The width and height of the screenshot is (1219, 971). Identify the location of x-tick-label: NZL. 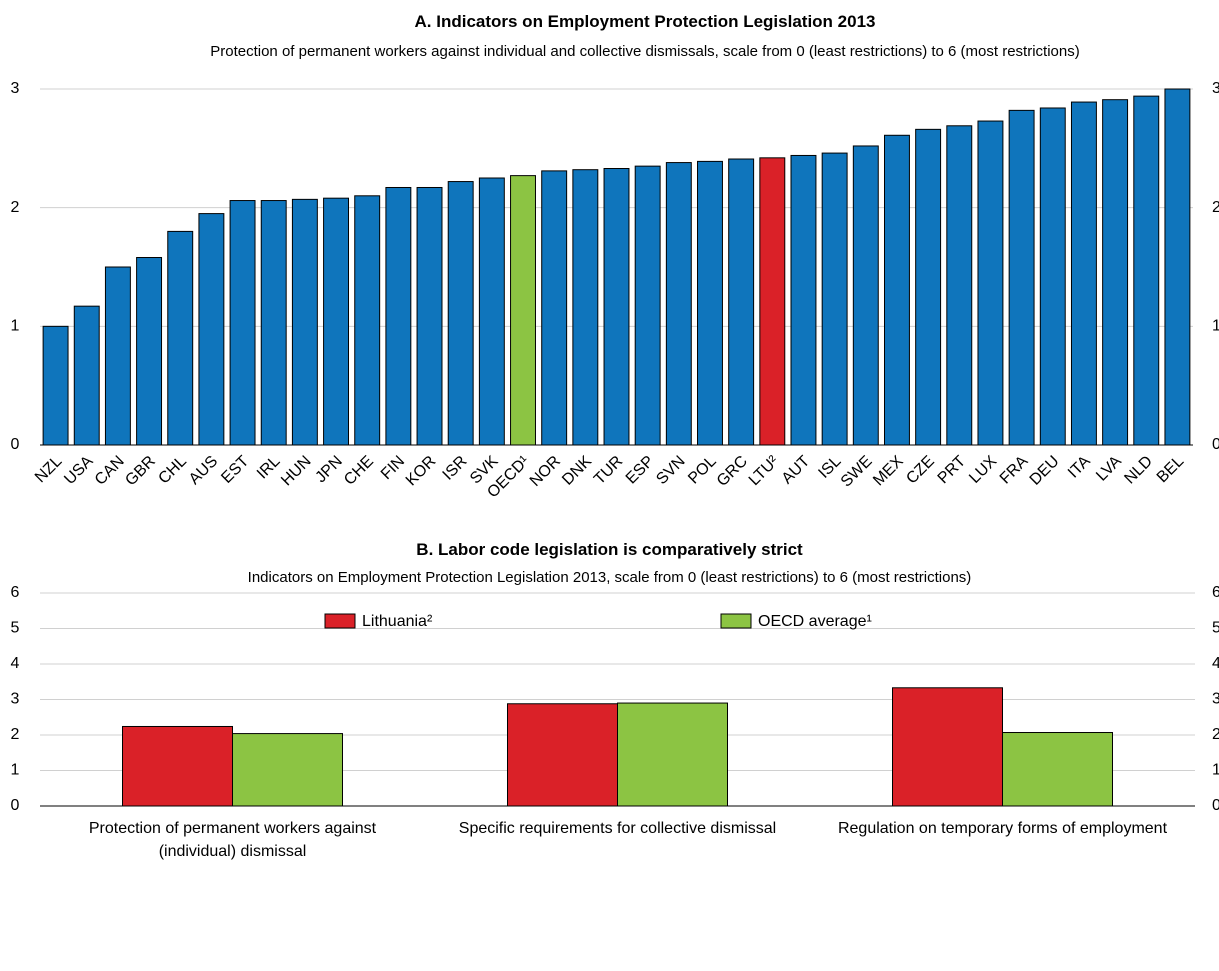
(48, 469).